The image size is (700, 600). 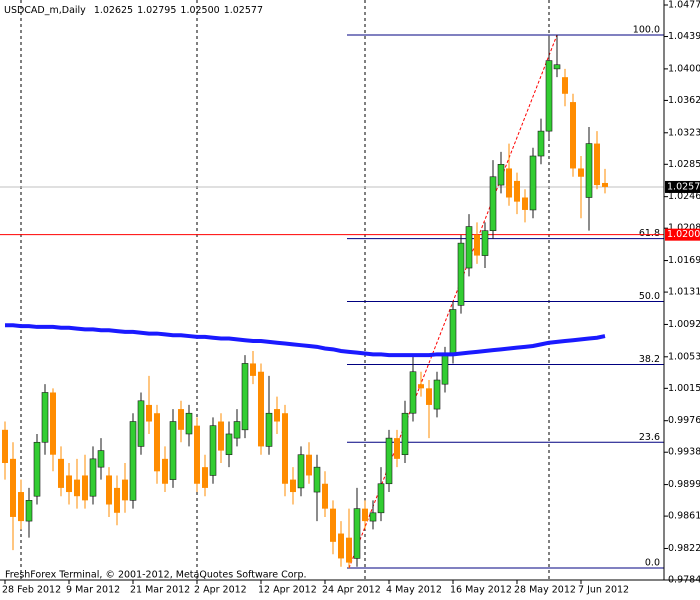 What do you see at coordinates (684, 132) in the screenshot?
I see `y-tick-label: 1.03230` at bounding box center [684, 132].